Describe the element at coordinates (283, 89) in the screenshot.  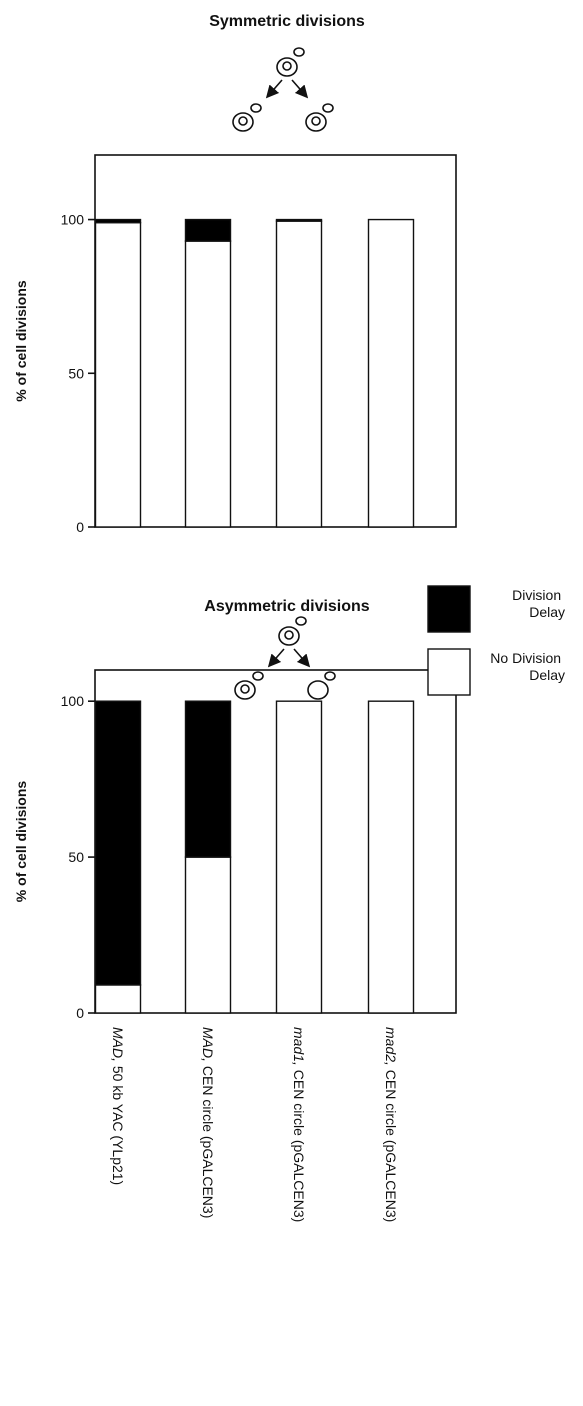
I see `symmetric-icon` at that location.